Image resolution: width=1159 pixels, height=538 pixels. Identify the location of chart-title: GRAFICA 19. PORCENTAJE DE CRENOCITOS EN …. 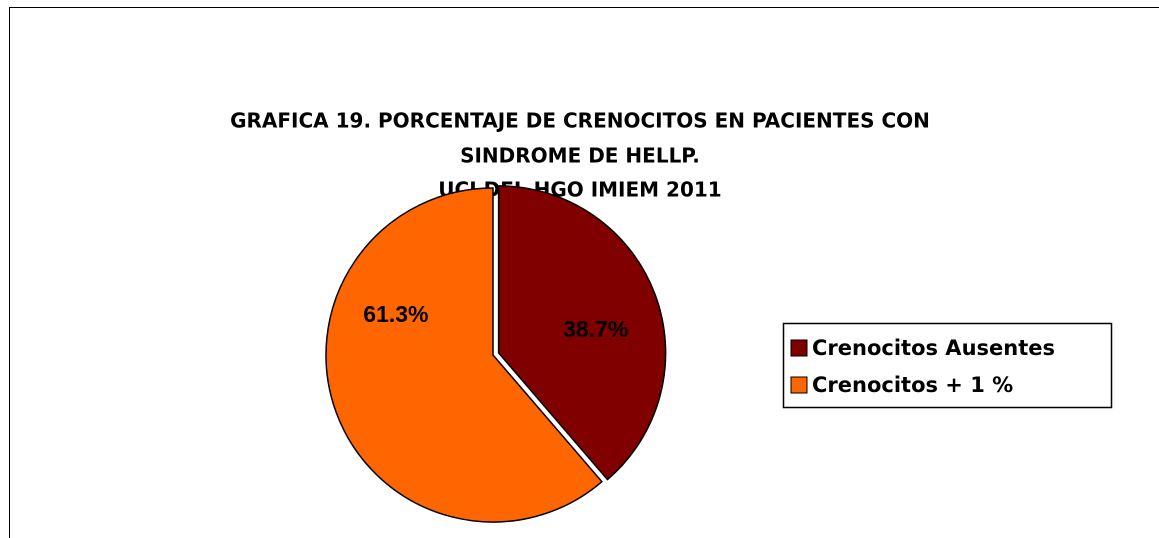
(580, 121).